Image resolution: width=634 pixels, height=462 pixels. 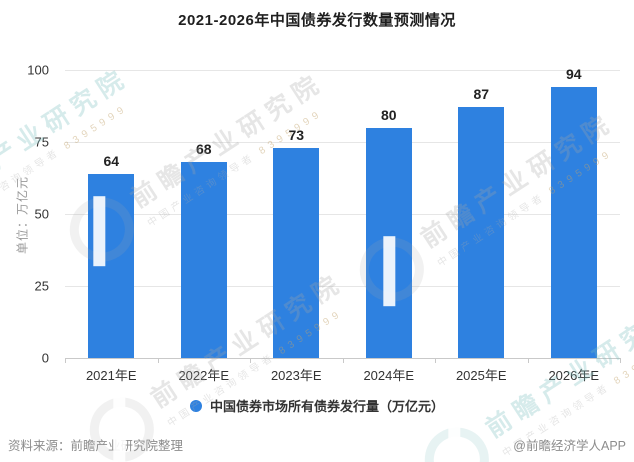 I want to click on x-tick-label: 2023年E, so click(x=296, y=375).